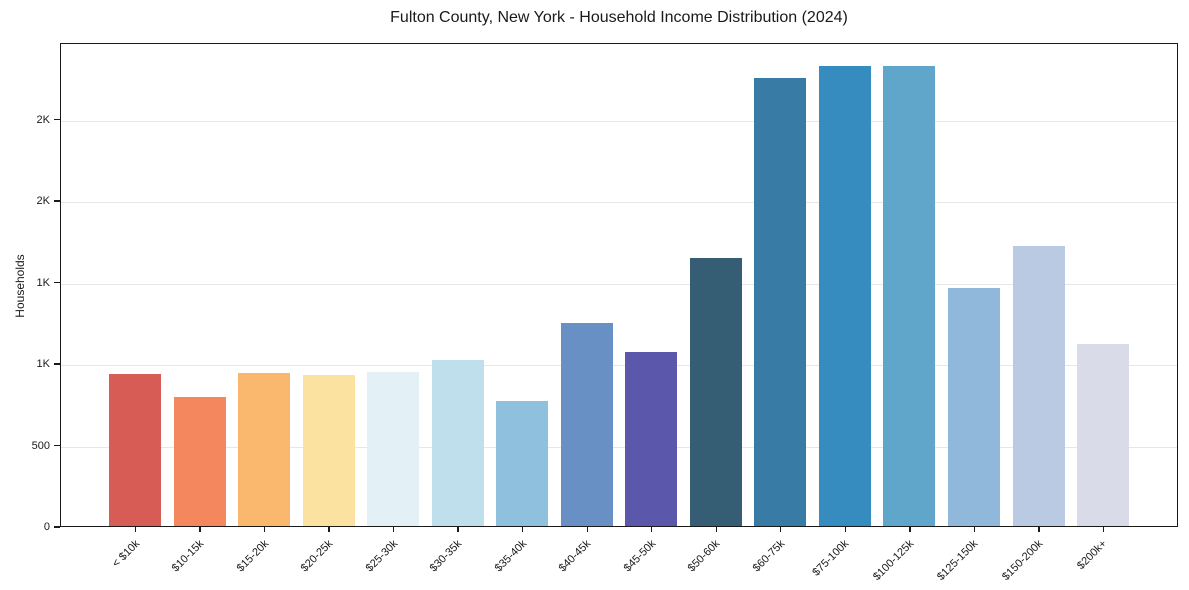  Describe the element at coordinates (844, 296) in the screenshot. I see `bar-75-100k` at that location.